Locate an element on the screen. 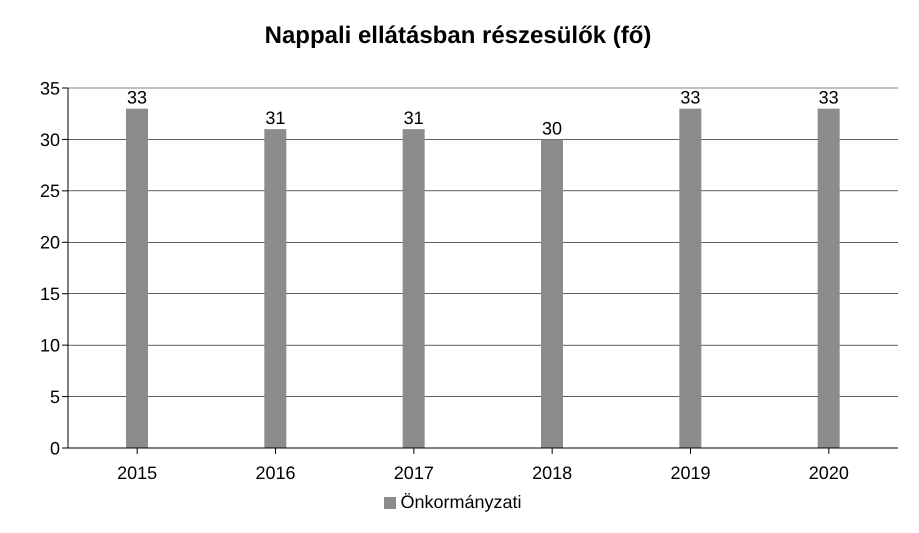 The width and height of the screenshot is (919, 533). x-tick-label: 2016 is located at coordinates (275, 472).